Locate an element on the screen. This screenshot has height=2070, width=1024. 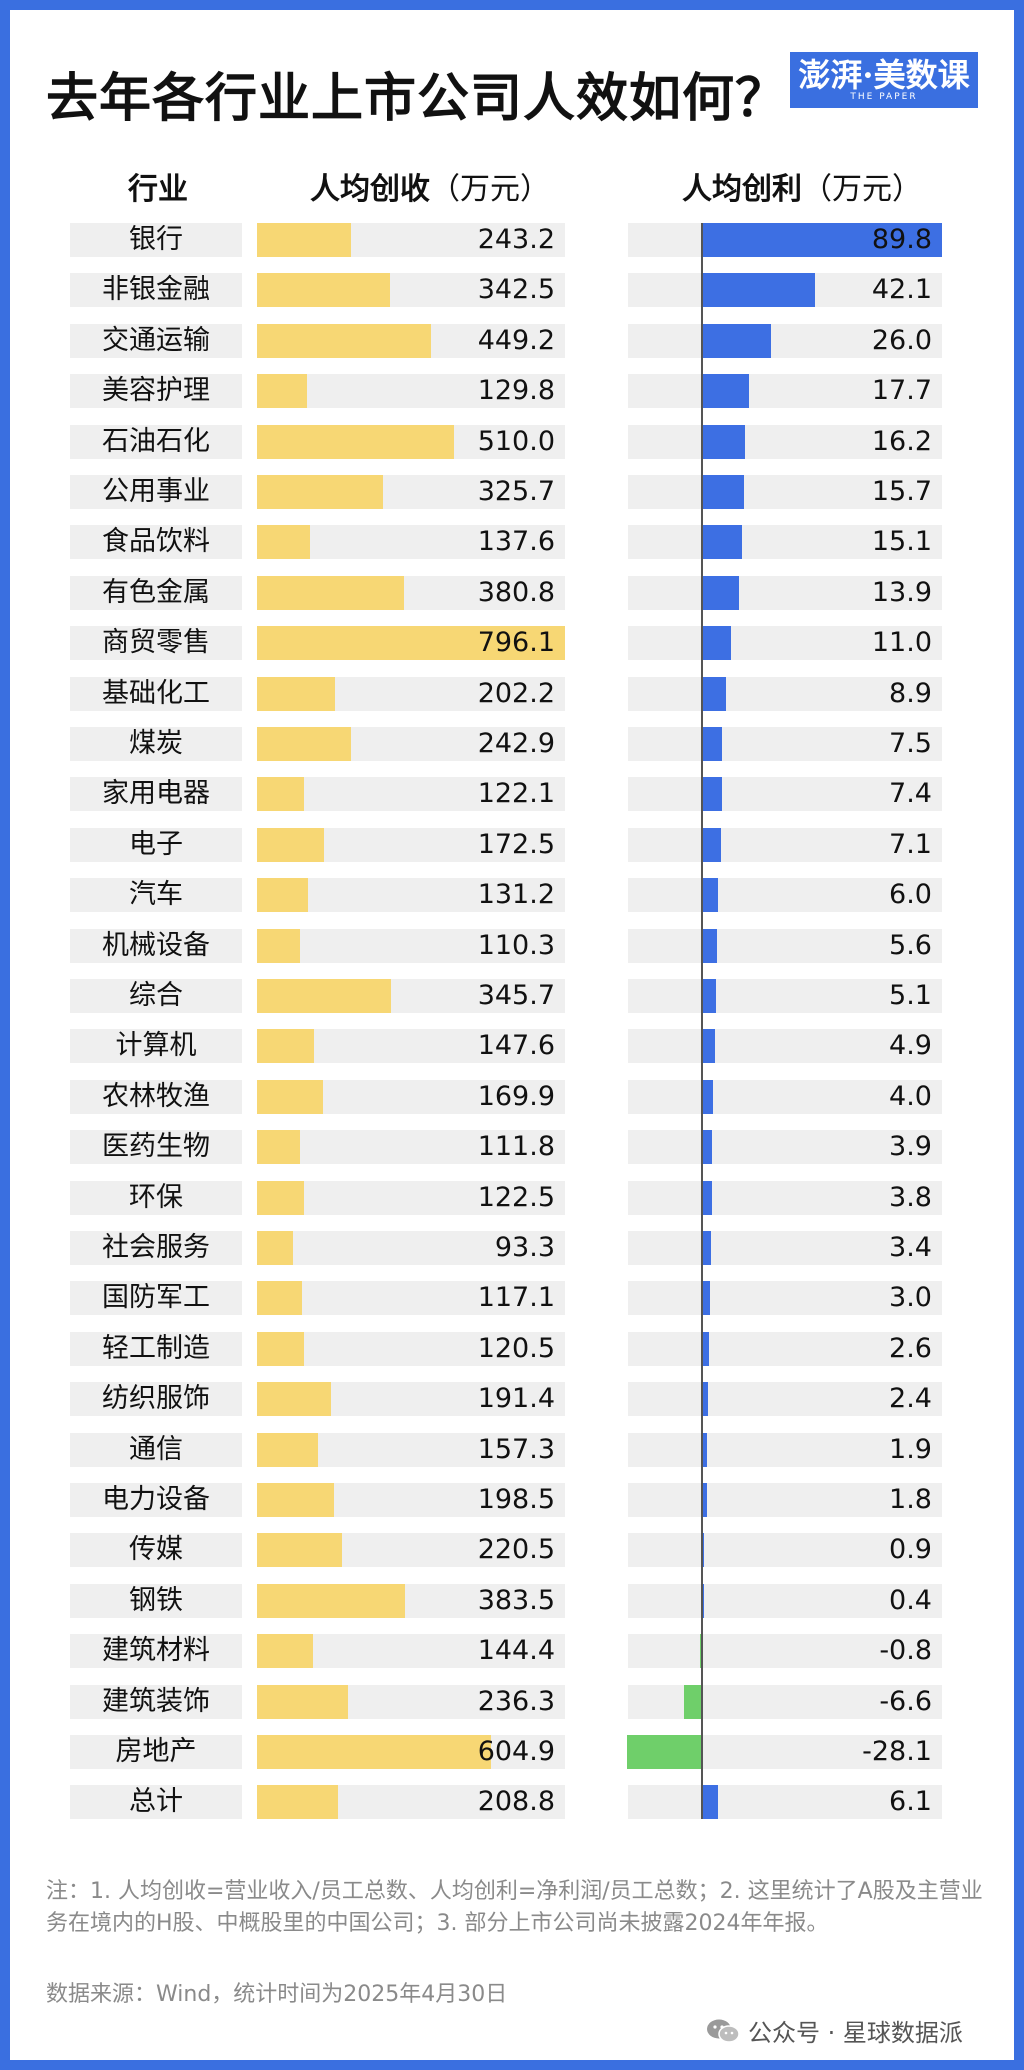
industry-label: 电子 is located at coordinates (156, 844).